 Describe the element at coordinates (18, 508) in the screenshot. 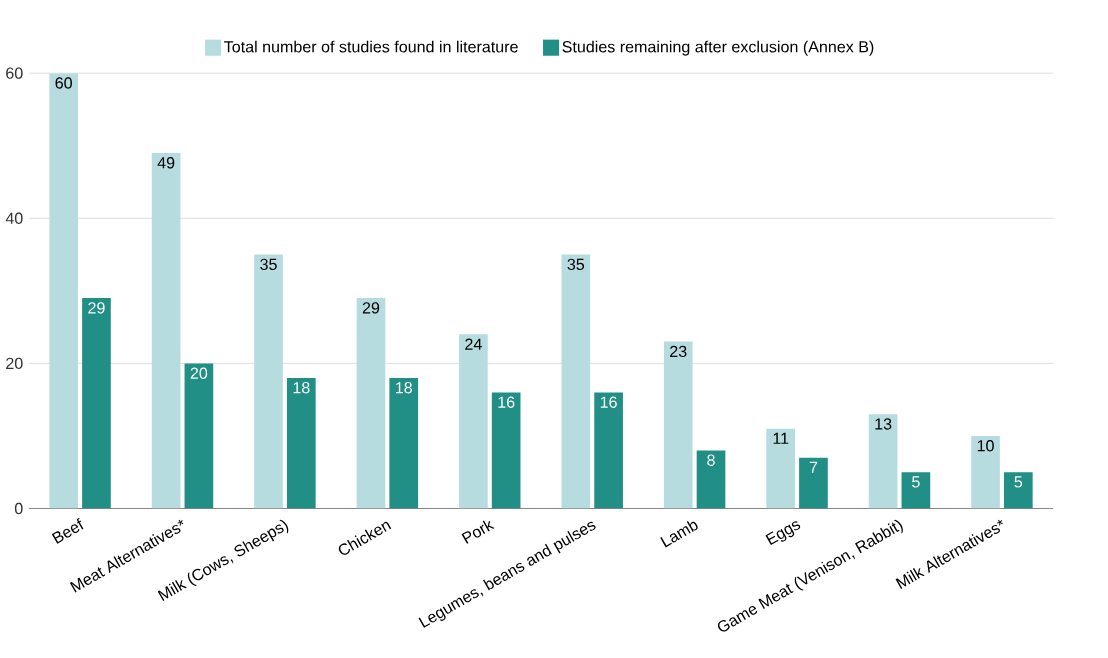

I see `y-tick-label: 0` at that location.